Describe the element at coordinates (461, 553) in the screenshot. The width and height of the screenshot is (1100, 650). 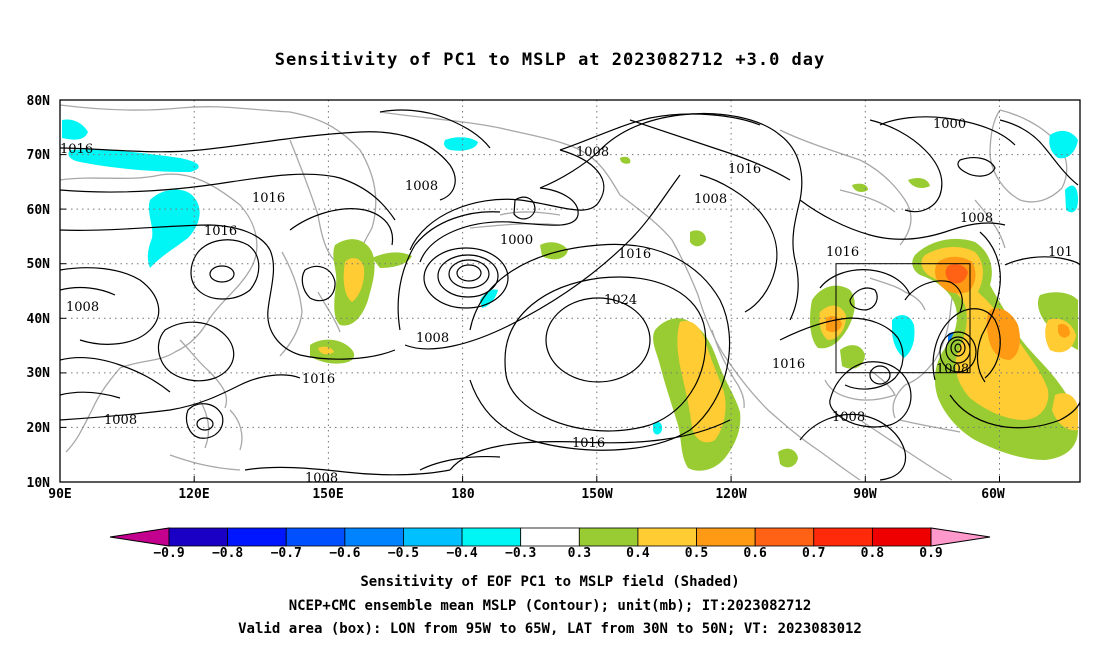
I see `colorbar-label: −0.4` at that location.